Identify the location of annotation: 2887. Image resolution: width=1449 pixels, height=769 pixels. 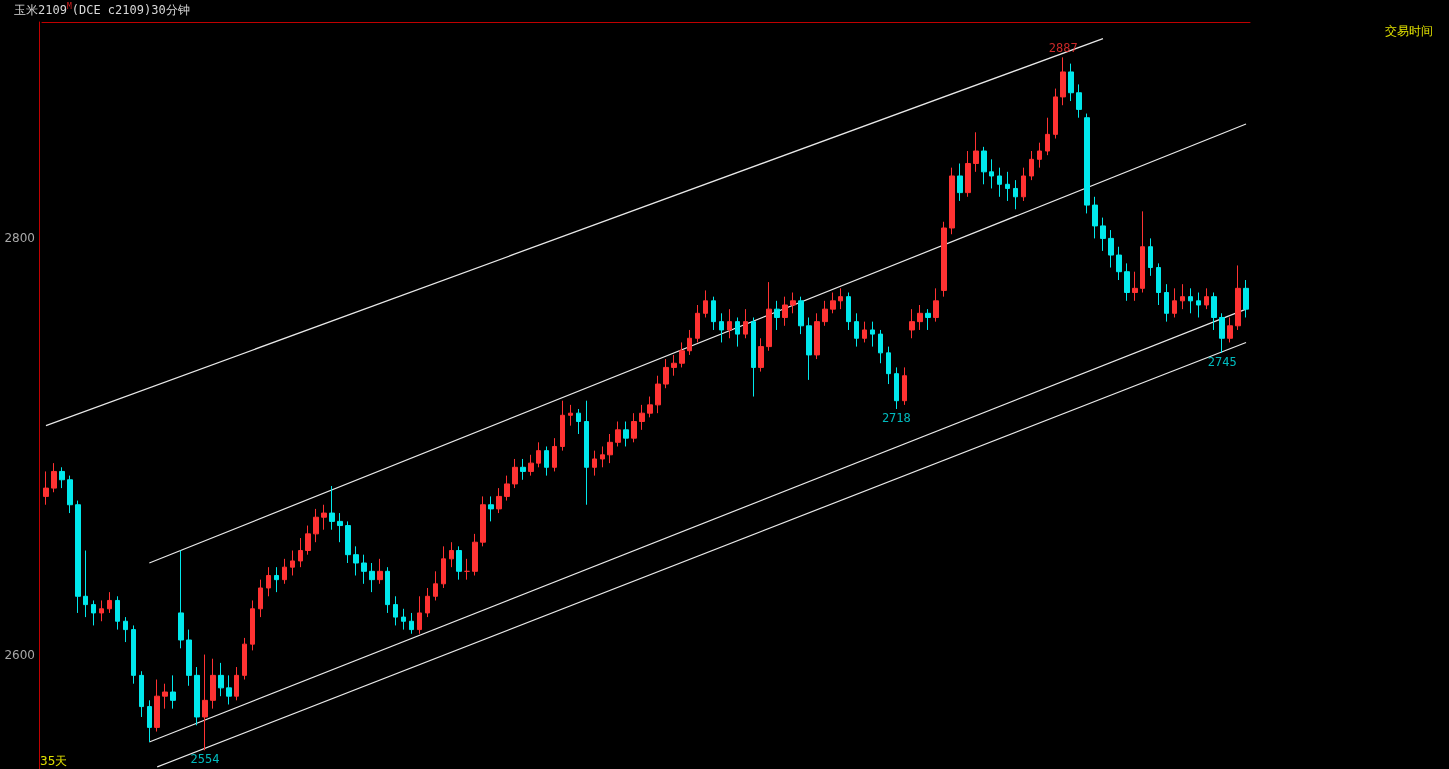
(1063, 48).